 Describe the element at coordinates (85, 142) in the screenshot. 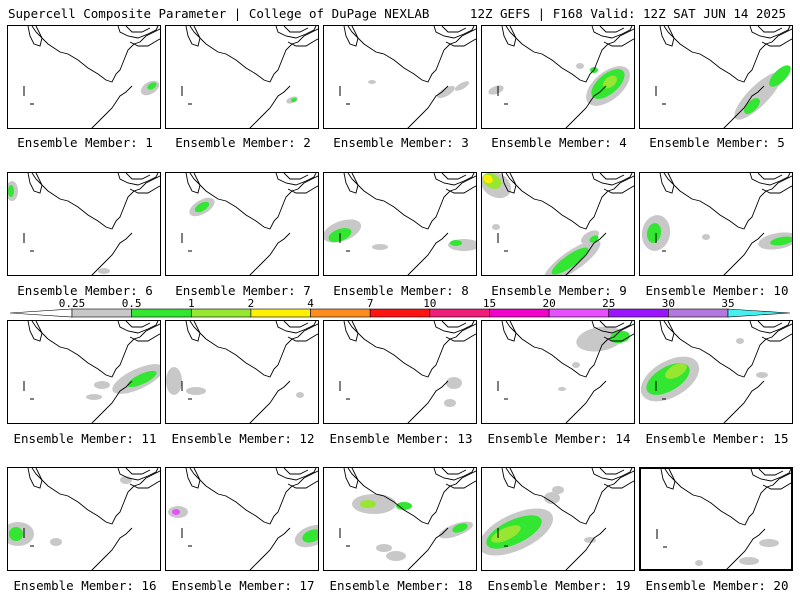

I see `ensemble-member-label: Ensemble Member: 1` at that location.